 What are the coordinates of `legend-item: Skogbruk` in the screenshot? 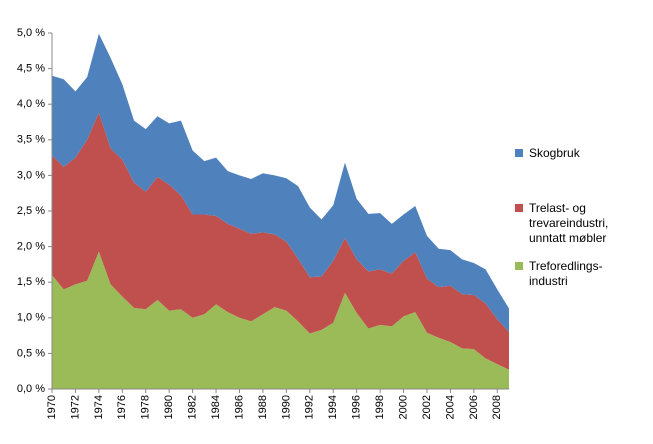 It's located at (582, 153).